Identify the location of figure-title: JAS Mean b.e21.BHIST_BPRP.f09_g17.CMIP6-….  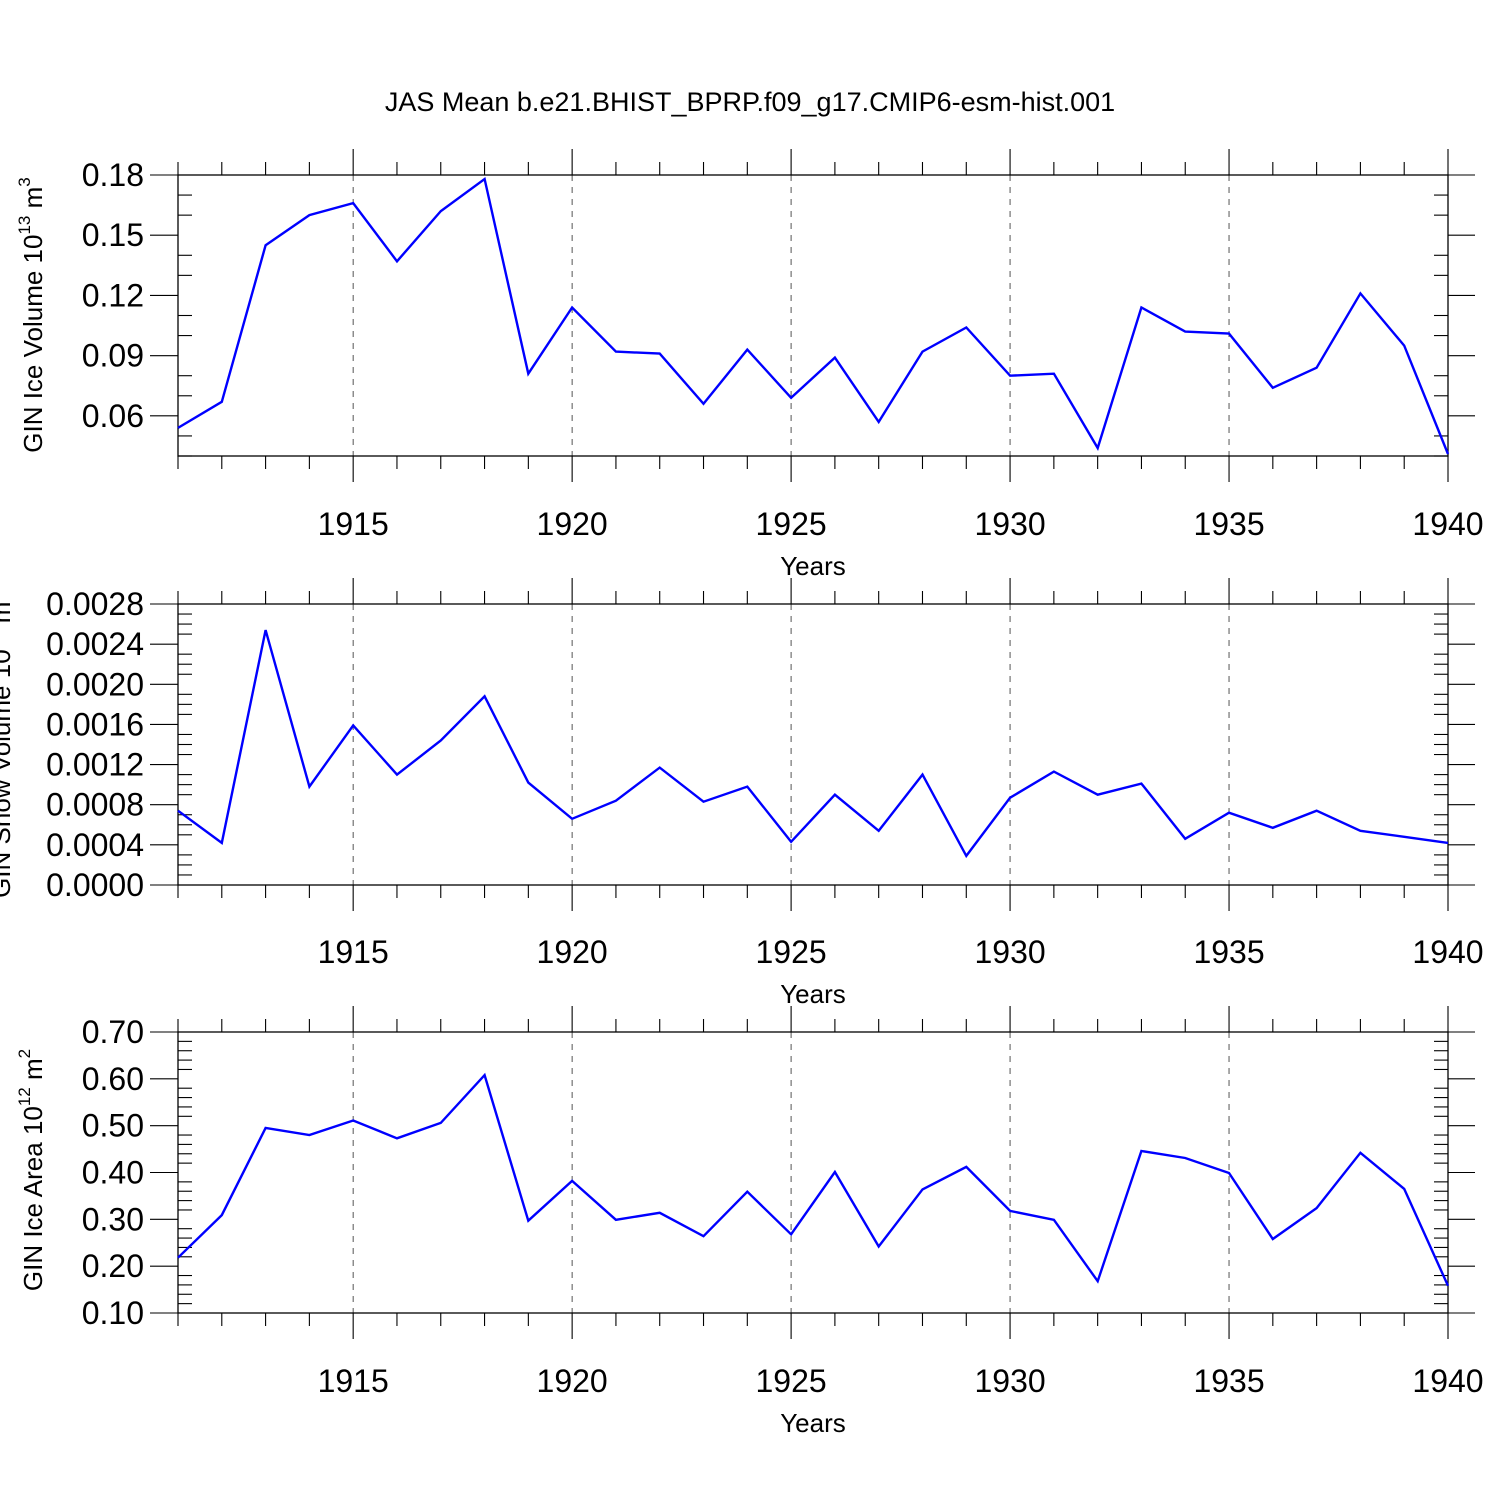
(750, 102).